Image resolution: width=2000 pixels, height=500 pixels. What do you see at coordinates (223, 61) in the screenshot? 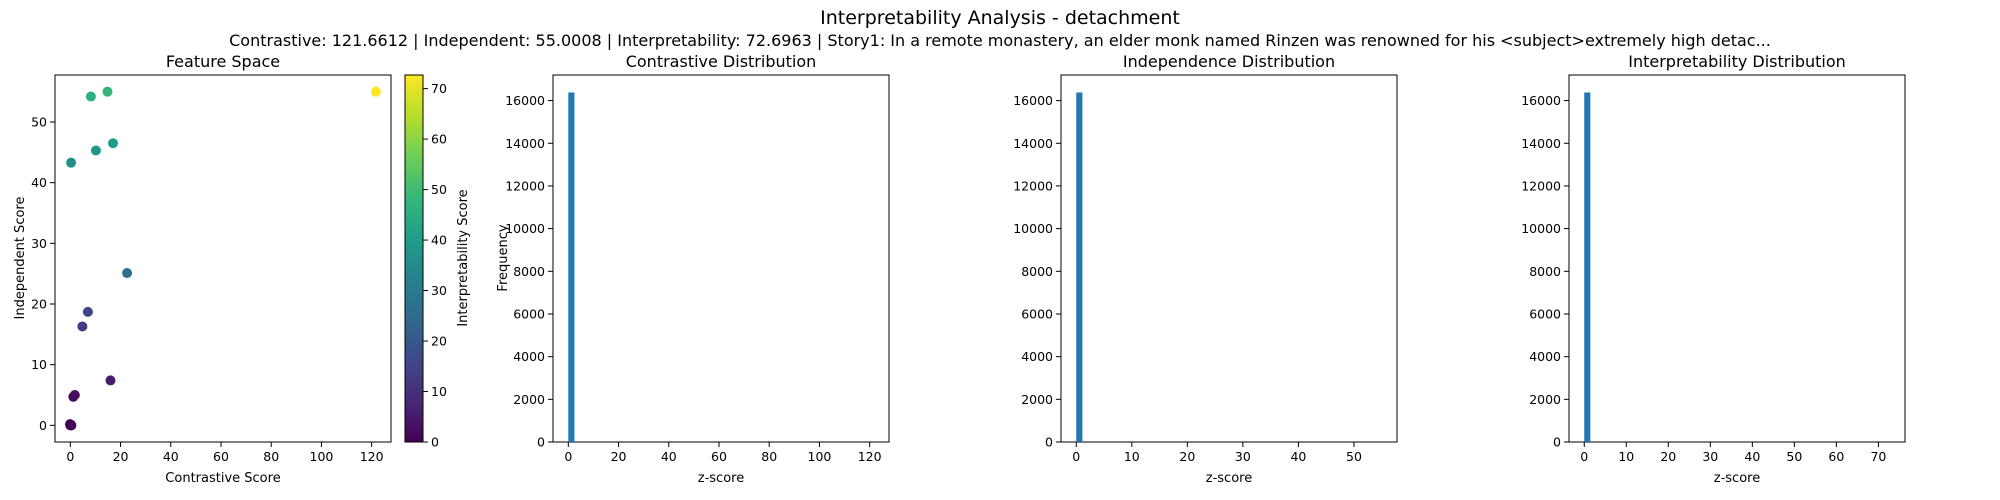
I see `feature-space-title: Feature Space` at bounding box center [223, 61].